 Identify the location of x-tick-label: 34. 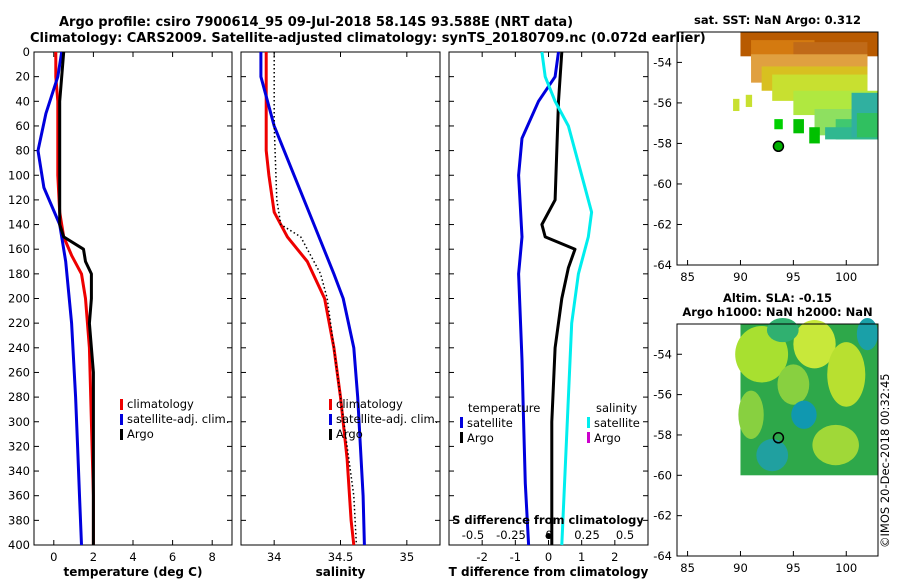
(274, 557).